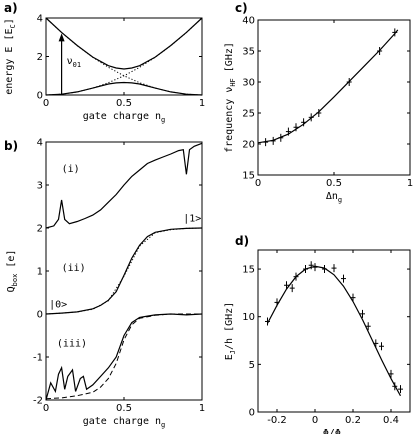 The image size is (415, 434). Describe the element at coordinates (11, 146) in the screenshot. I see `panel-label: b)` at that location.